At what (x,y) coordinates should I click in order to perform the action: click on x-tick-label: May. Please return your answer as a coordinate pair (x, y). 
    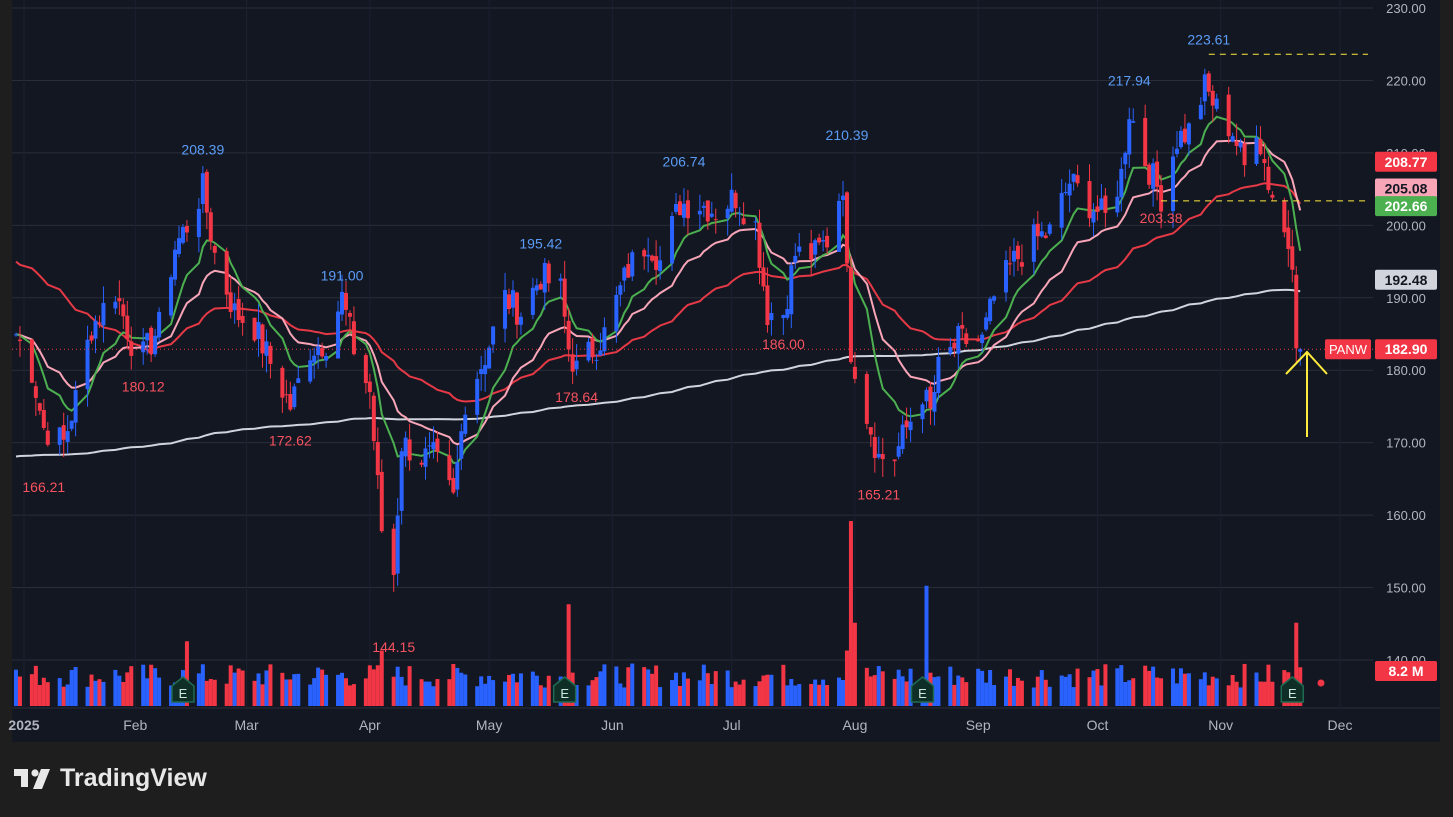
    Looking at the image, I should click on (489, 725).